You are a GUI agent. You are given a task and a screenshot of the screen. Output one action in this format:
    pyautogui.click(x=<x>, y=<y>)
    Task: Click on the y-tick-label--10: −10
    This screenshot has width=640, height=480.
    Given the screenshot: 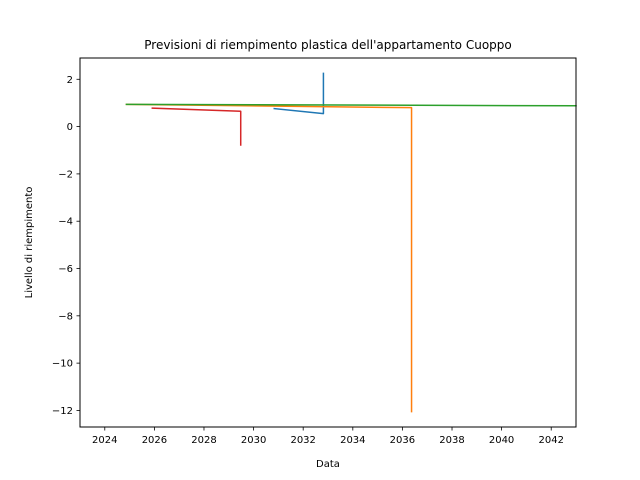 What is the action you would take?
    pyautogui.click(x=62, y=364)
    